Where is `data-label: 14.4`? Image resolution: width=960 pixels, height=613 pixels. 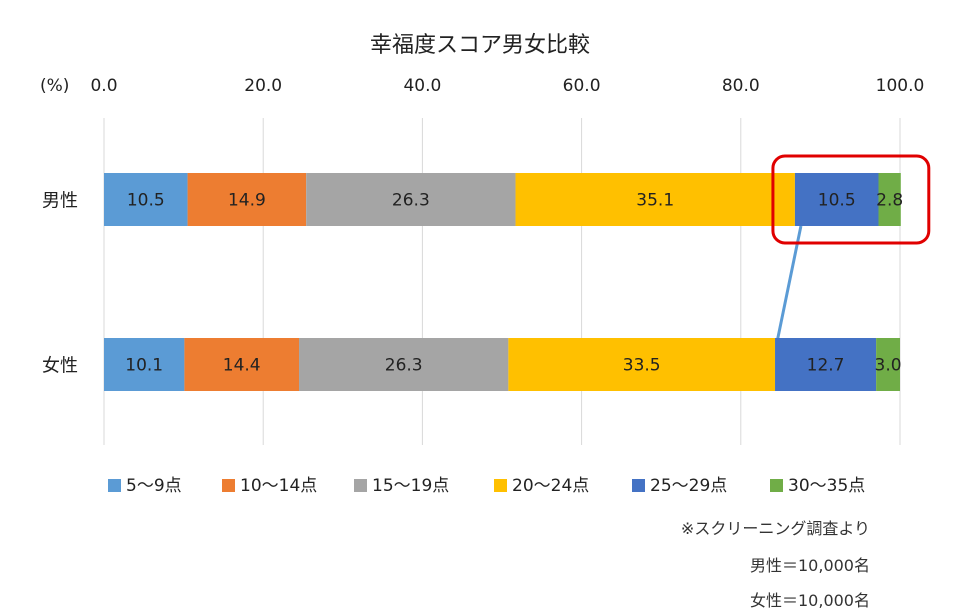
data-label: 14.4 is located at coordinates (242, 366).